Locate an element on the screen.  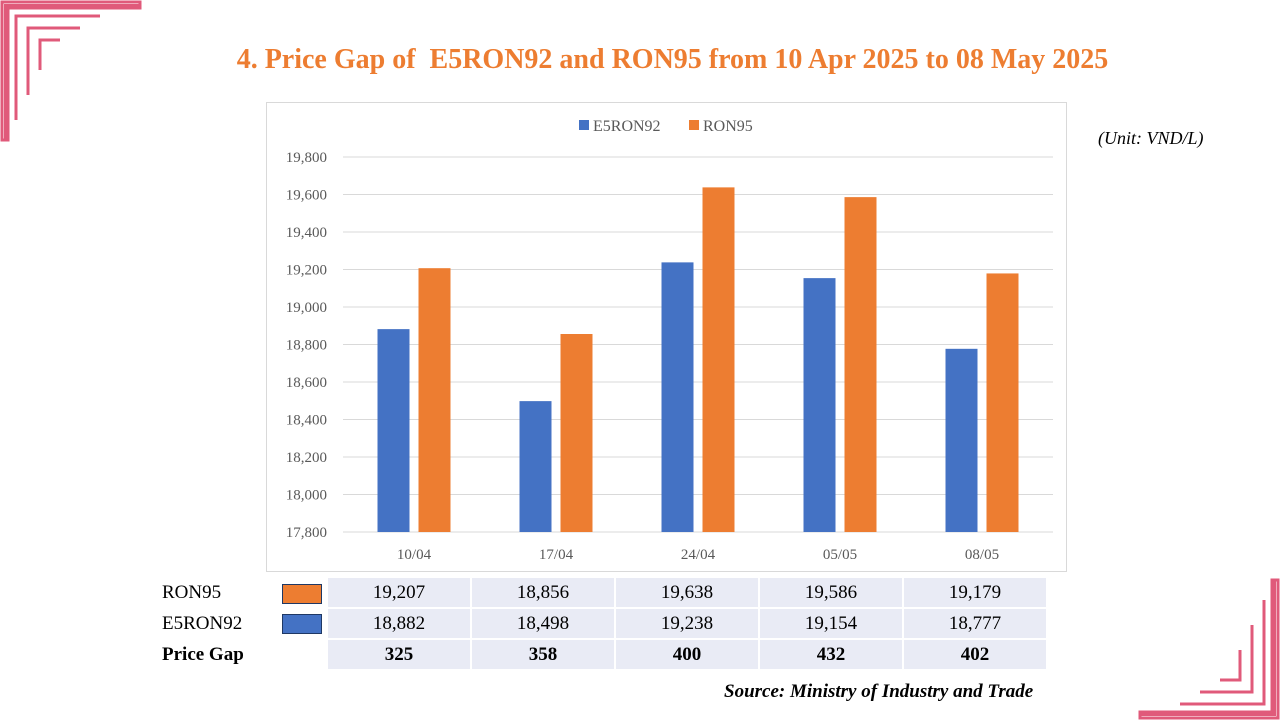
row-label: E5RON92 is located at coordinates (217, 623).